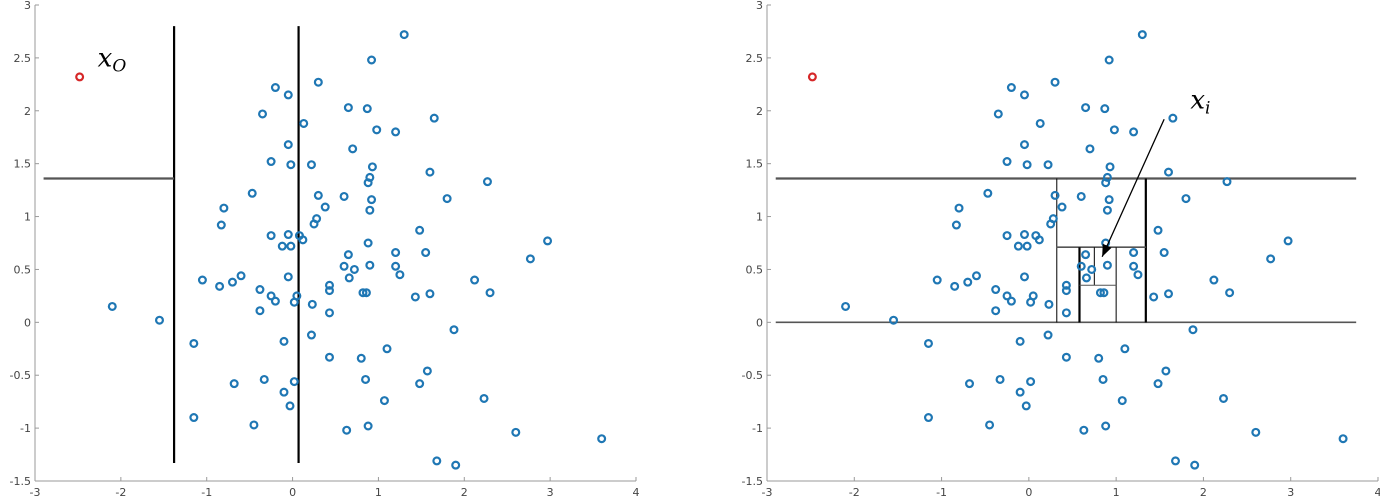 This screenshot has height=504, width=1380. Describe the element at coordinates (755, 269) in the screenshot. I see `y-tick-label: 0.5` at that location.